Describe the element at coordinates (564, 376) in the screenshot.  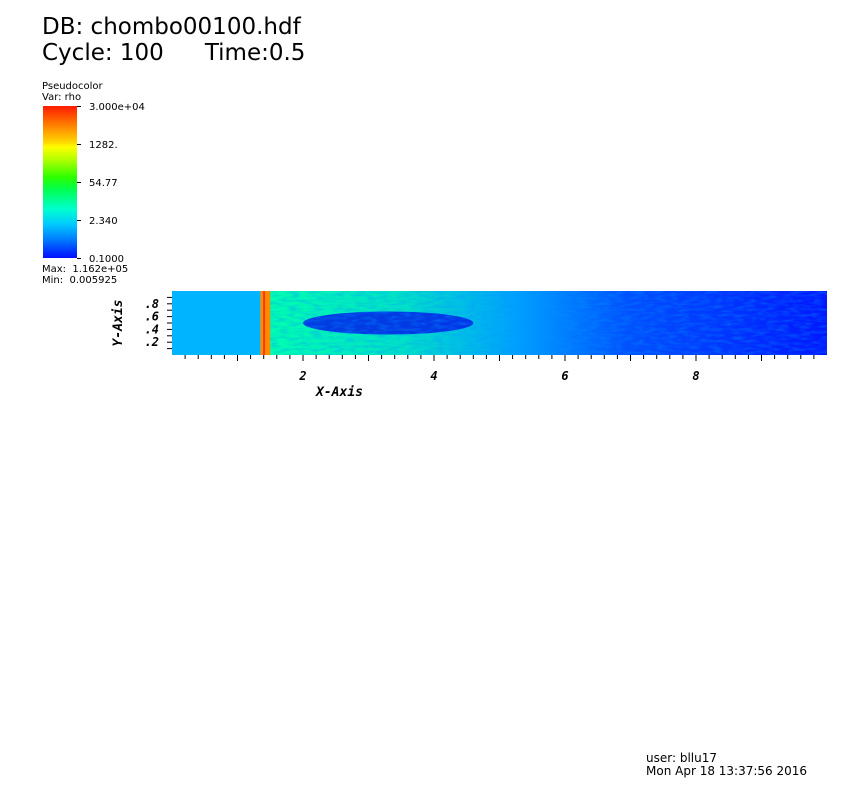
I see `x-tick-label: 6` at that location.